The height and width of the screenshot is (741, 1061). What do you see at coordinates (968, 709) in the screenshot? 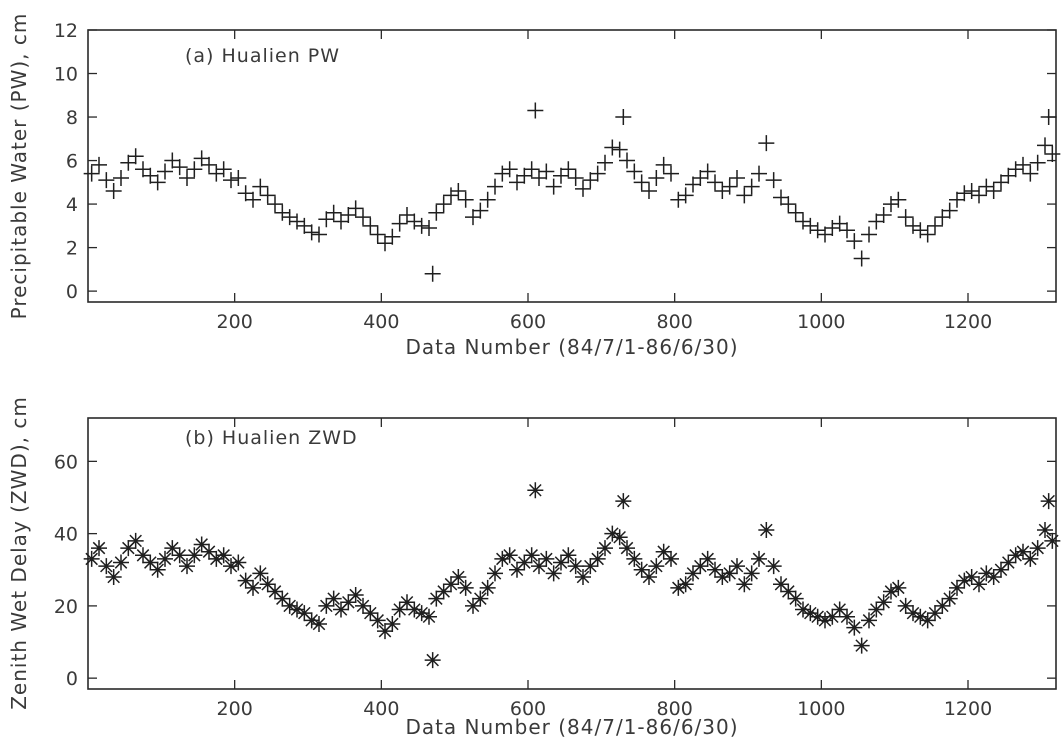
I see `x-tick-label-zwd: 1200` at bounding box center [968, 709].